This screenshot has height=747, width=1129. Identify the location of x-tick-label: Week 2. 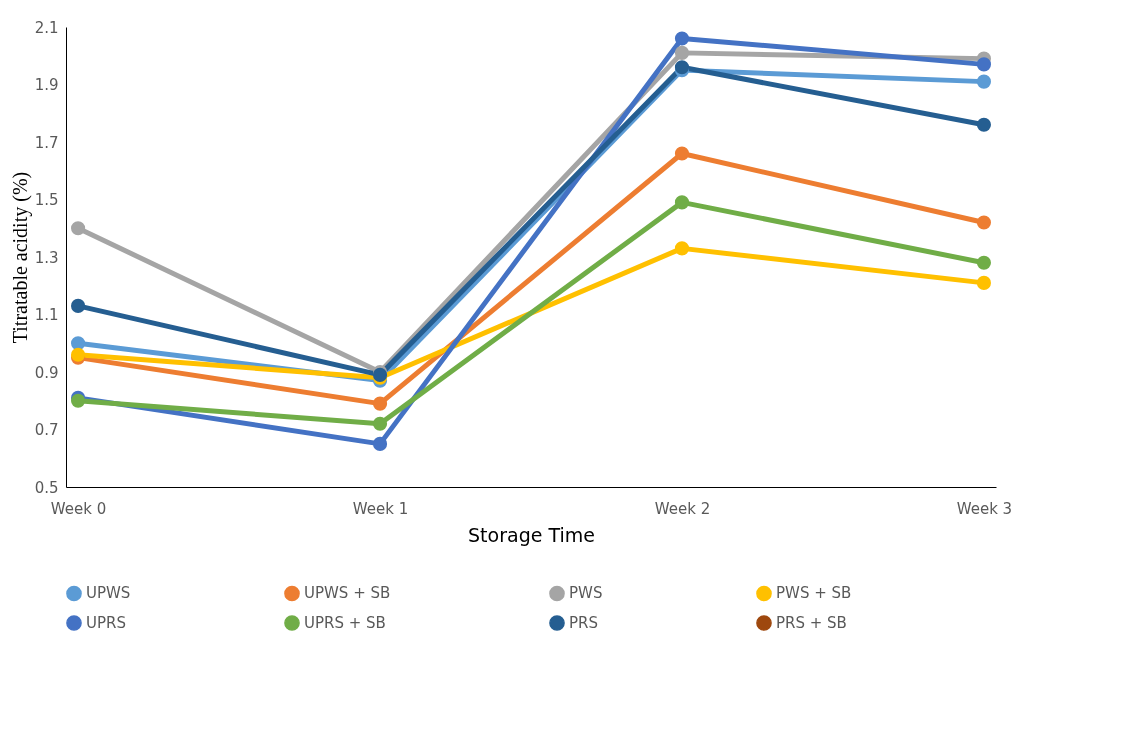
(682, 508).